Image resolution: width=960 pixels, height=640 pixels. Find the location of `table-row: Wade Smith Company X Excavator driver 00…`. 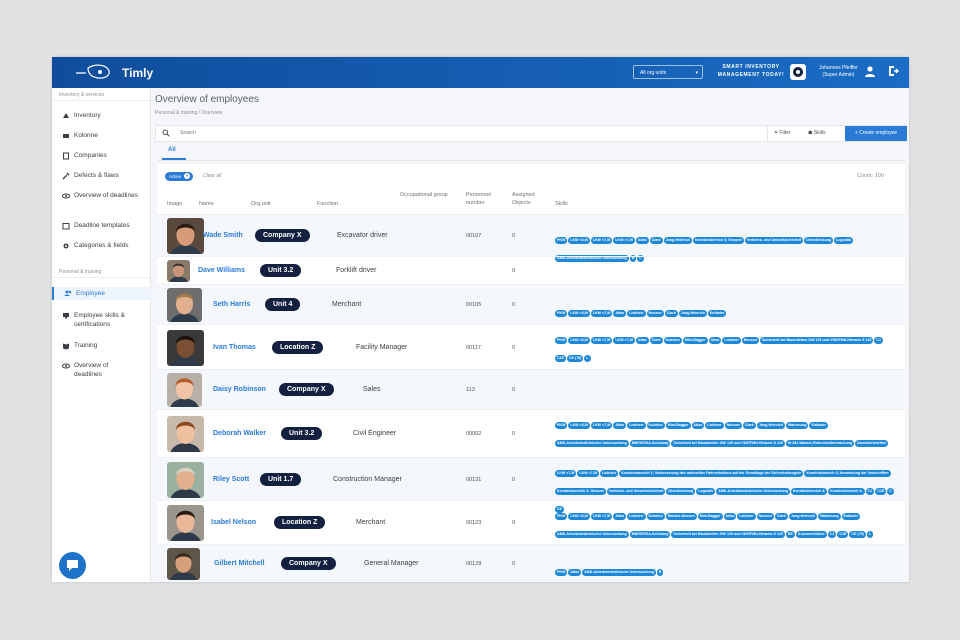

table-row: Wade Smith Company X Excavator driver 00… is located at coordinates (531, 238).